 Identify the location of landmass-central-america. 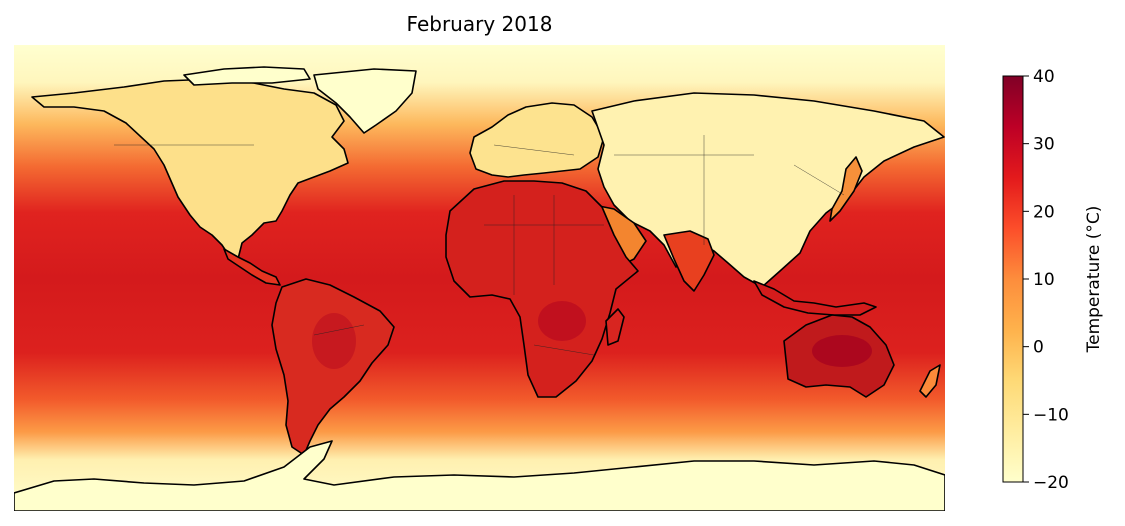
(252, 267).